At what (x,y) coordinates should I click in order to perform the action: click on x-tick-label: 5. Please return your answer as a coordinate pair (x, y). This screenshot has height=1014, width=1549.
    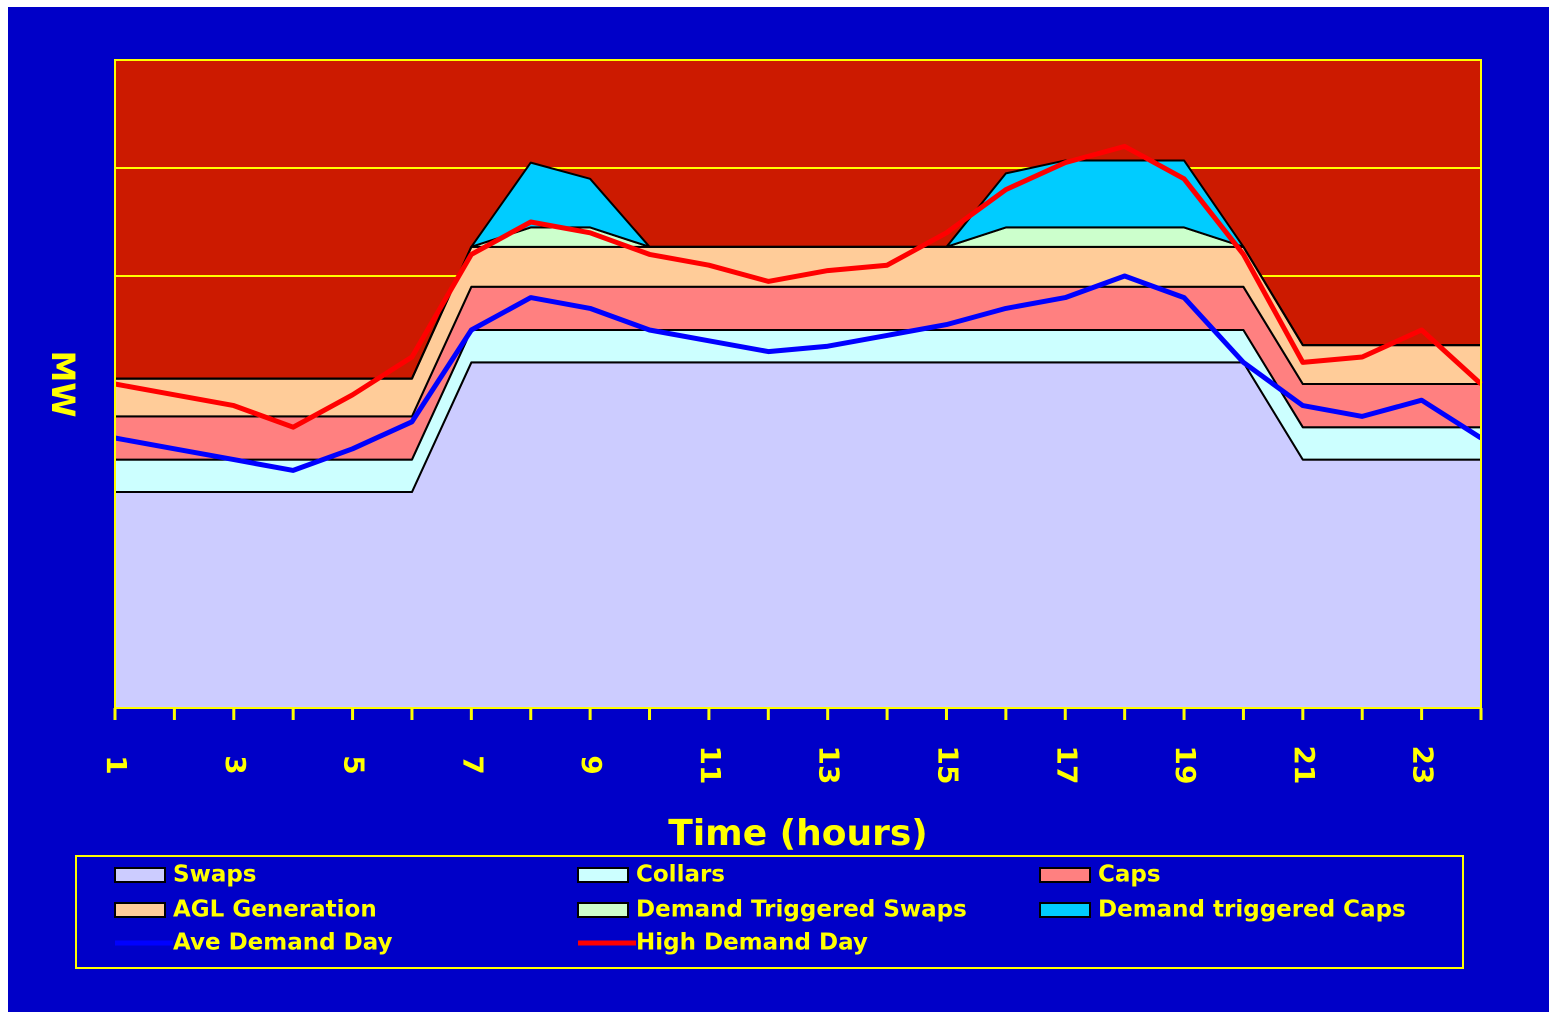
    Looking at the image, I should click on (354, 764).